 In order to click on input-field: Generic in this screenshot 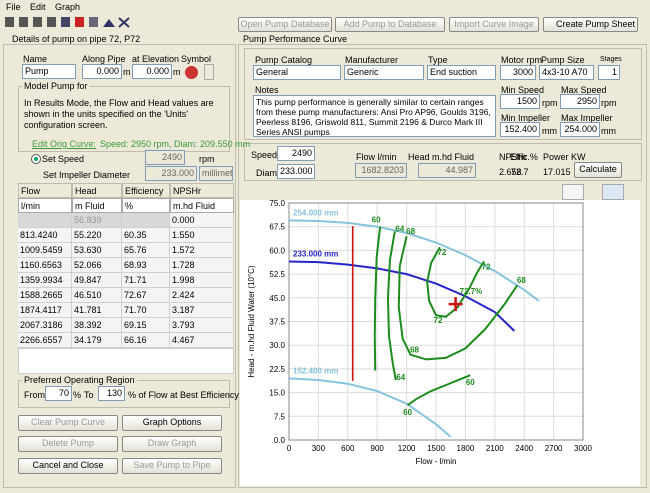, I will do `click(384, 72)`.